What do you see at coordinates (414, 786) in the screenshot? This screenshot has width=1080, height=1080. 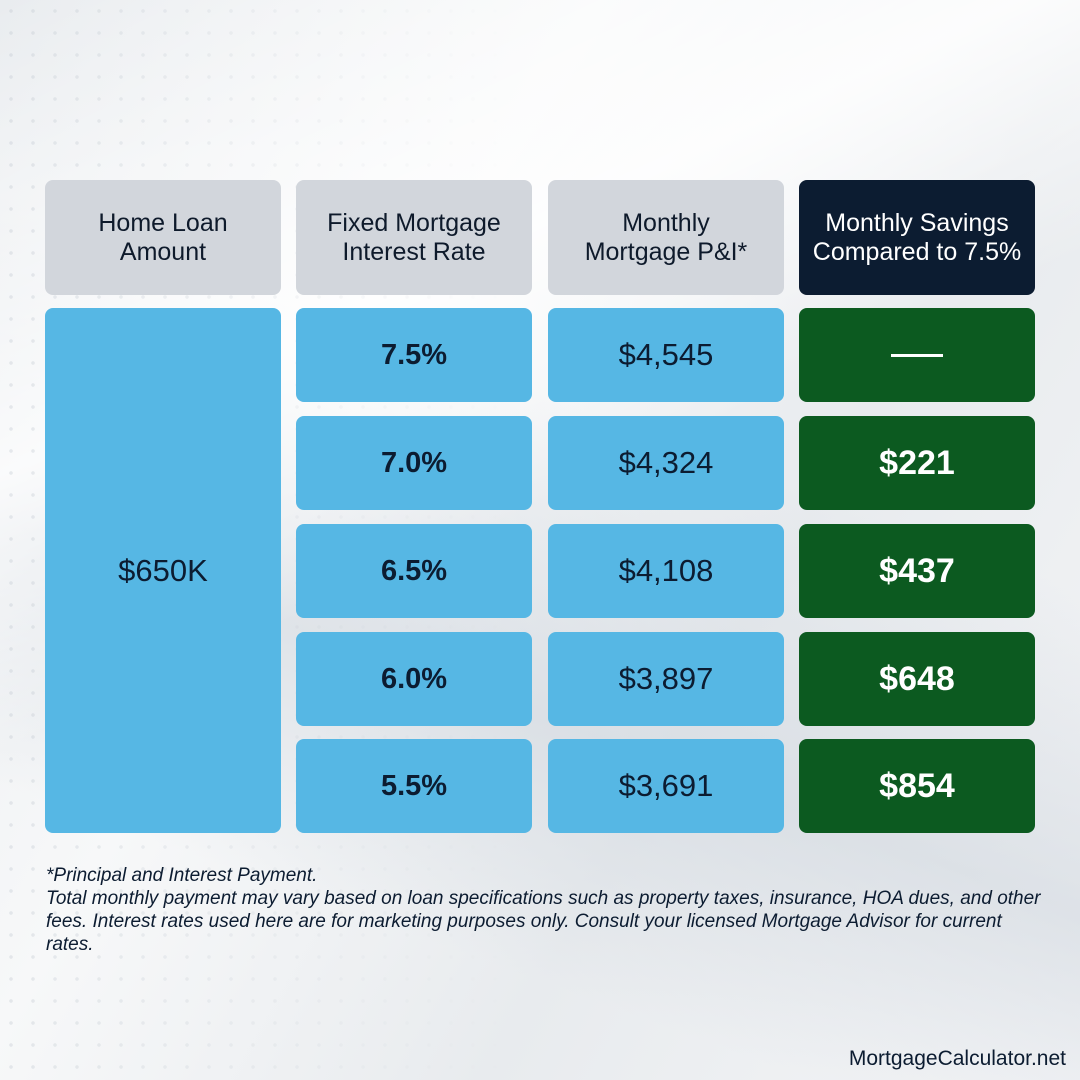 I see `rate-cell: 5.5%` at bounding box center [414, 786].